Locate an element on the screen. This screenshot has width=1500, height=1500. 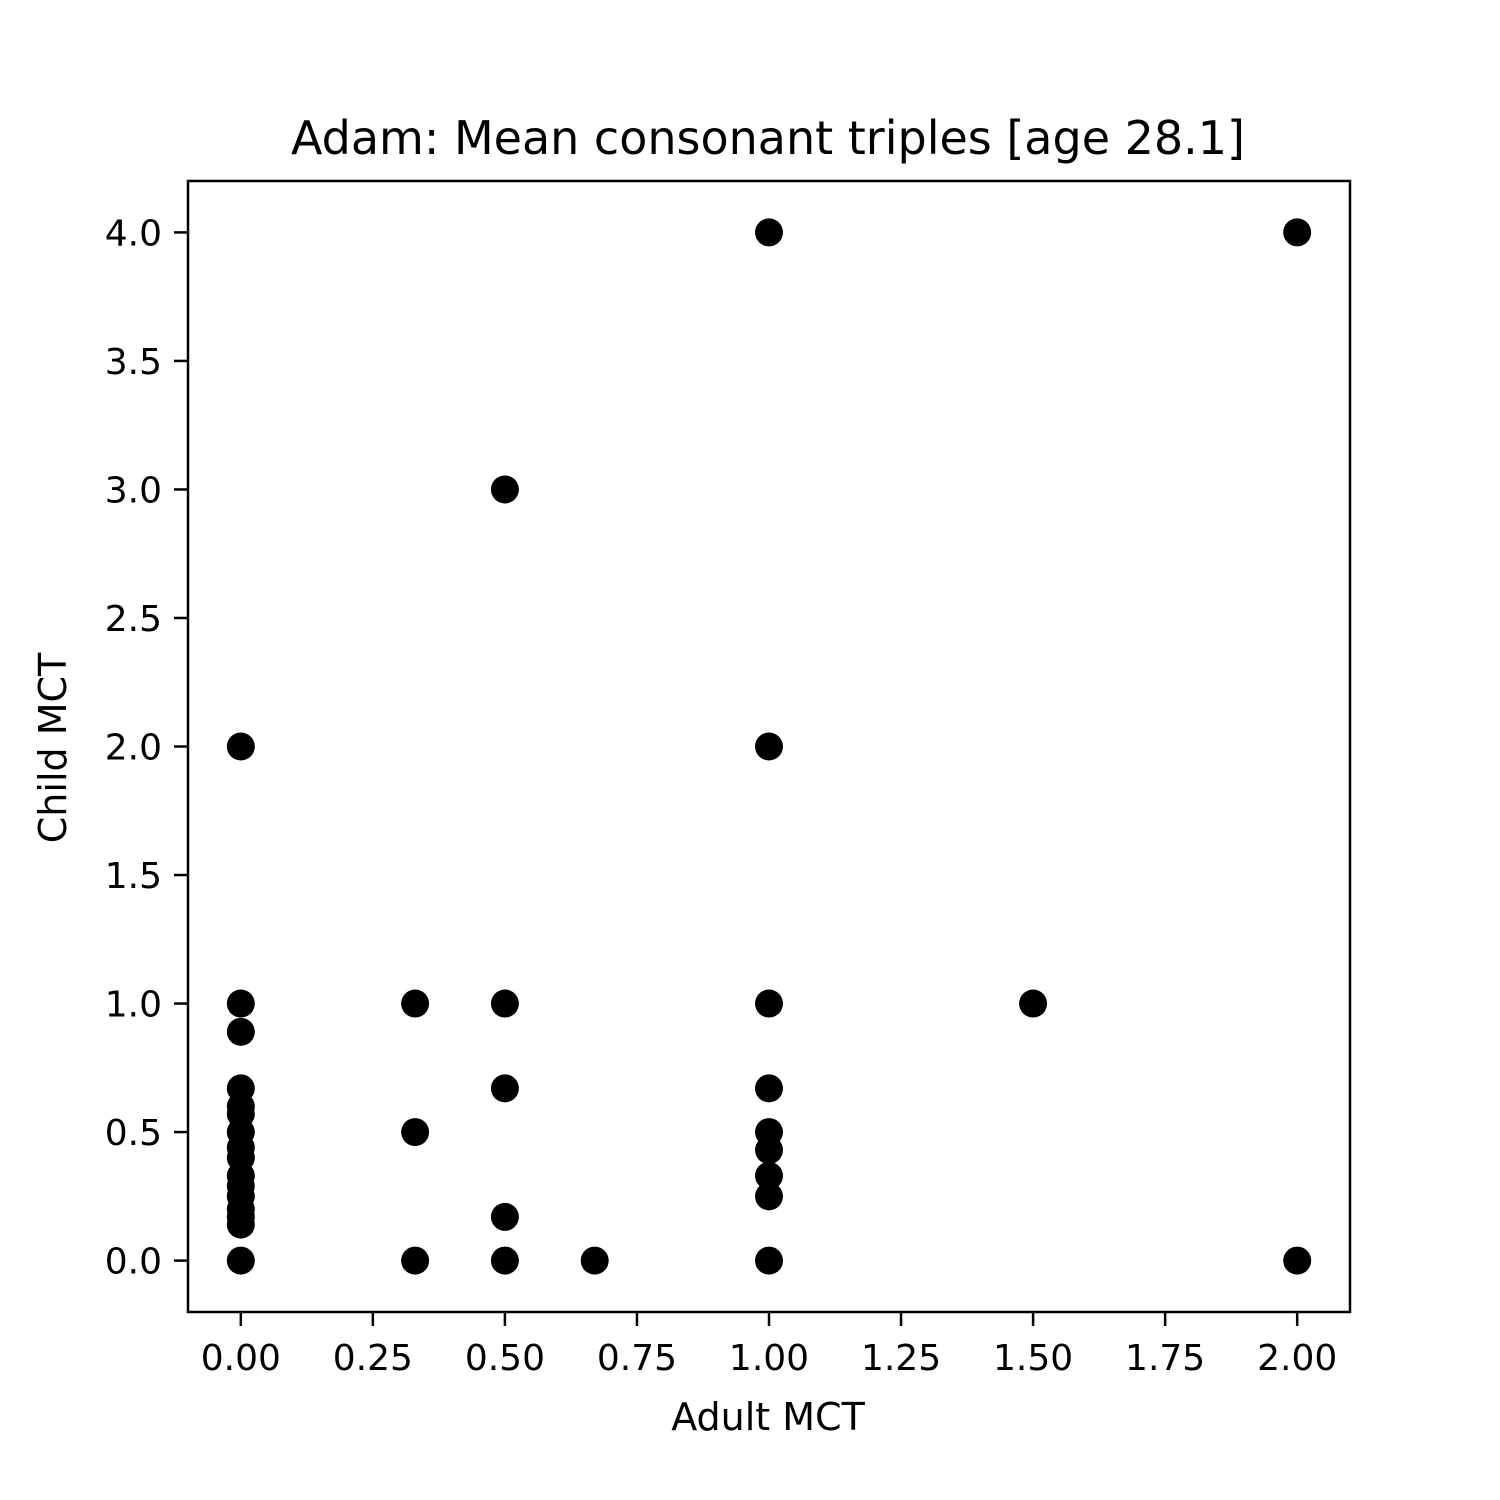
x-tick-label: 0.75 is located at coordinates (637, 1358).